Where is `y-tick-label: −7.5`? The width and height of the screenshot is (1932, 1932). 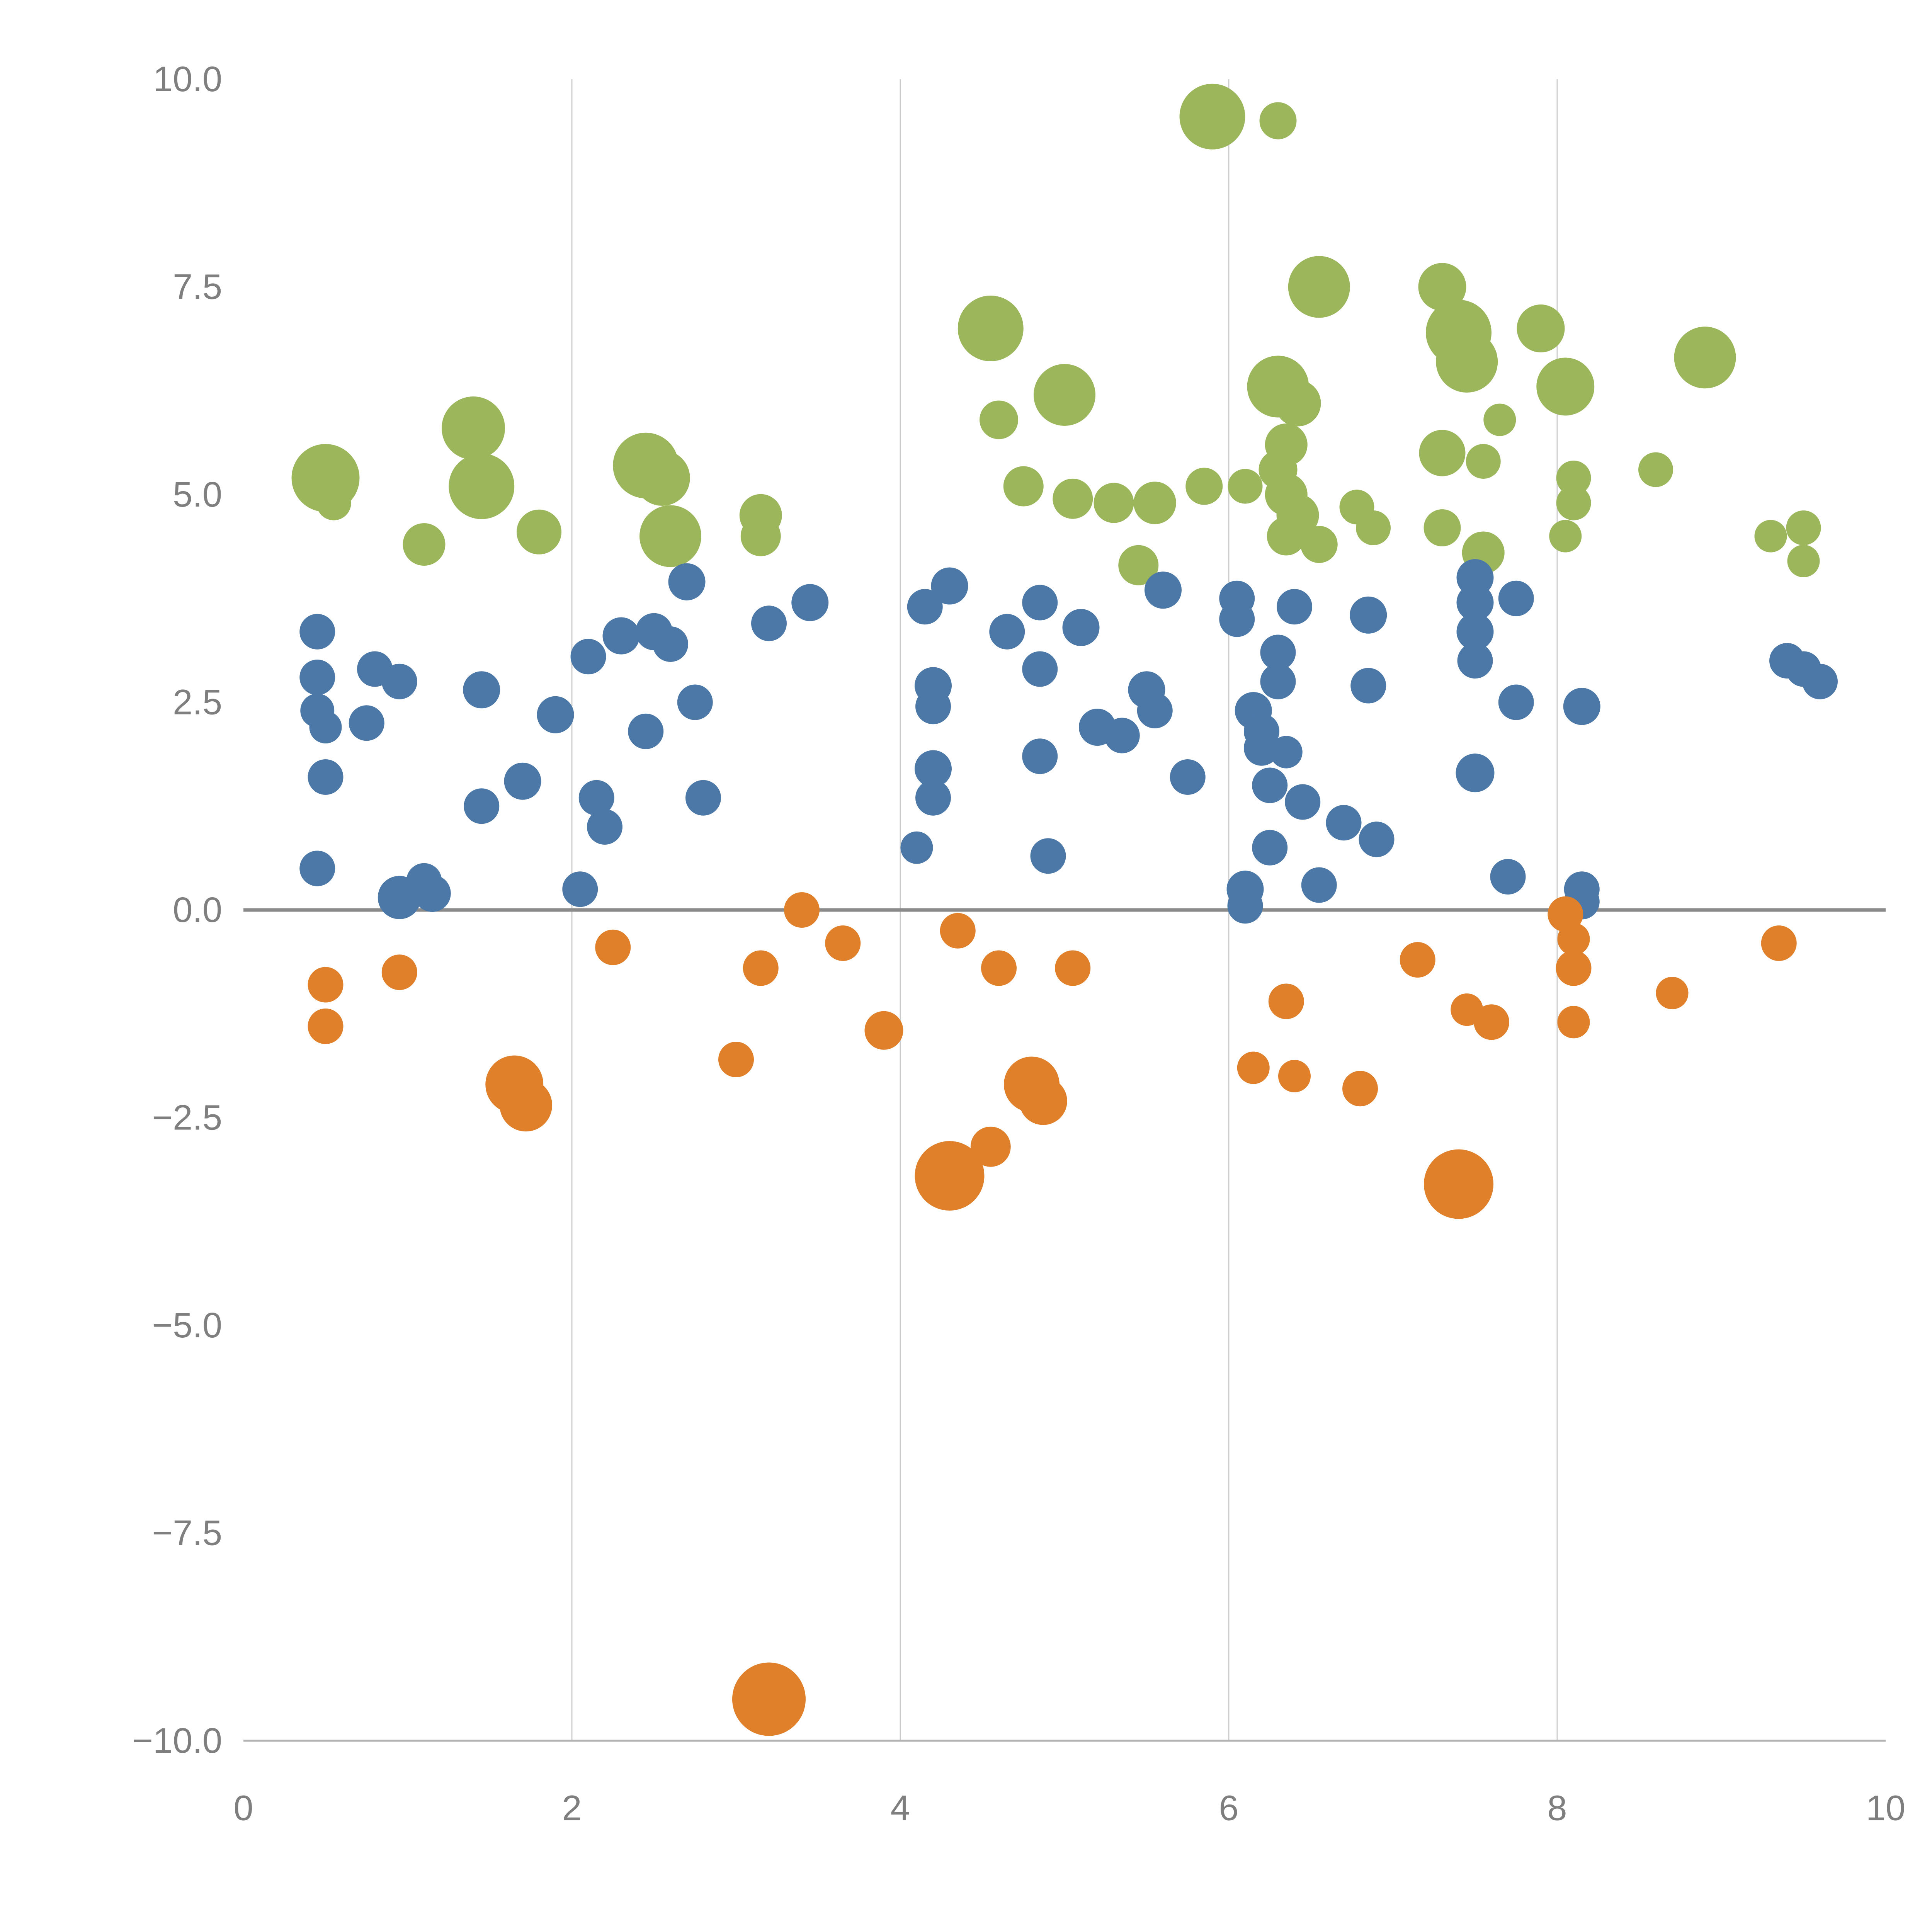 y-tick-label: −7.5 is located at coordinates (187, 1533).